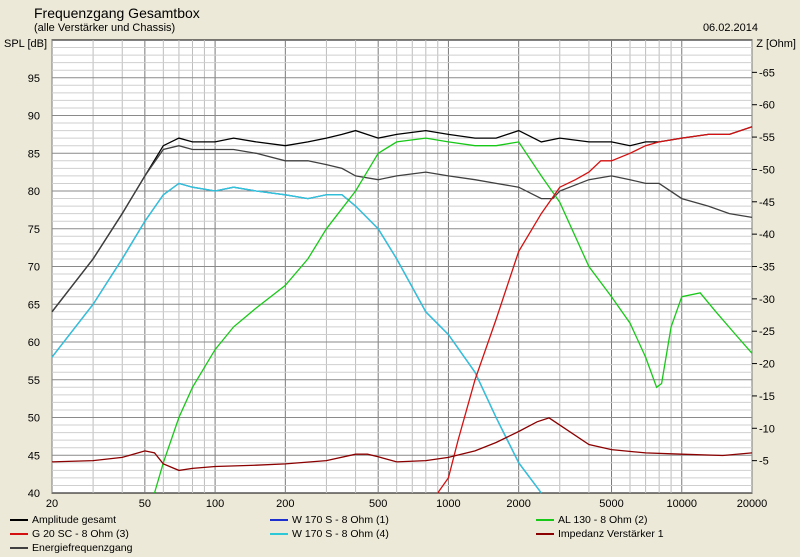  What do you see at coordinates (767, 397) in the screenshot?
I see `y2-tick-label: -15` at bounding box center [767, 397].